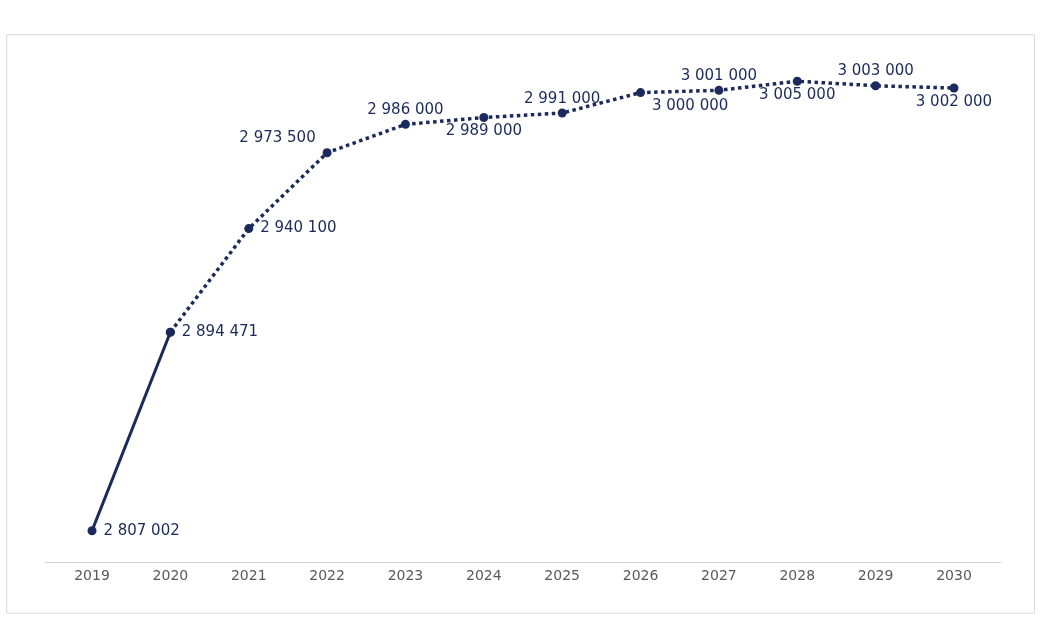  I want to click on data-label: 2 973 500, so click(277, 137).